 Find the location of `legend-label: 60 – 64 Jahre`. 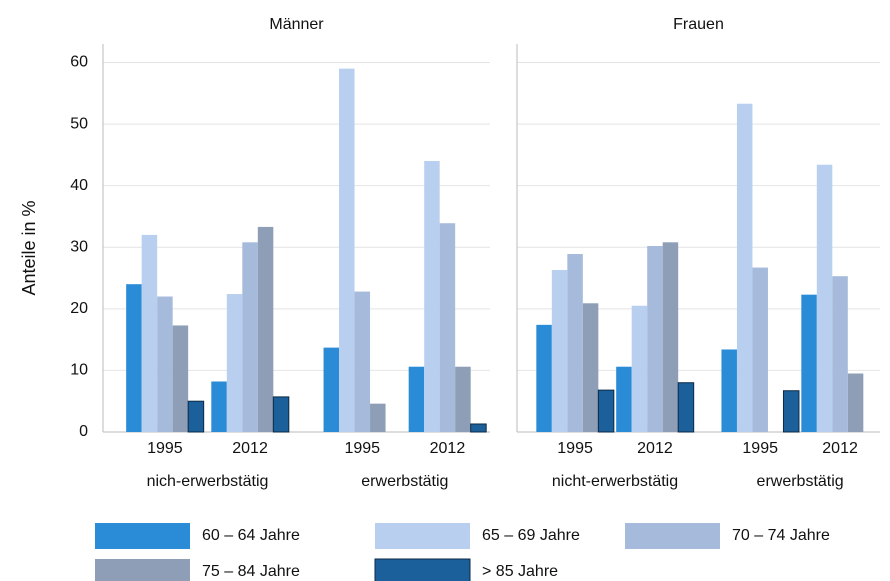

legend-label: 60 – 64 Jahre is located at coordinates (251, 535).